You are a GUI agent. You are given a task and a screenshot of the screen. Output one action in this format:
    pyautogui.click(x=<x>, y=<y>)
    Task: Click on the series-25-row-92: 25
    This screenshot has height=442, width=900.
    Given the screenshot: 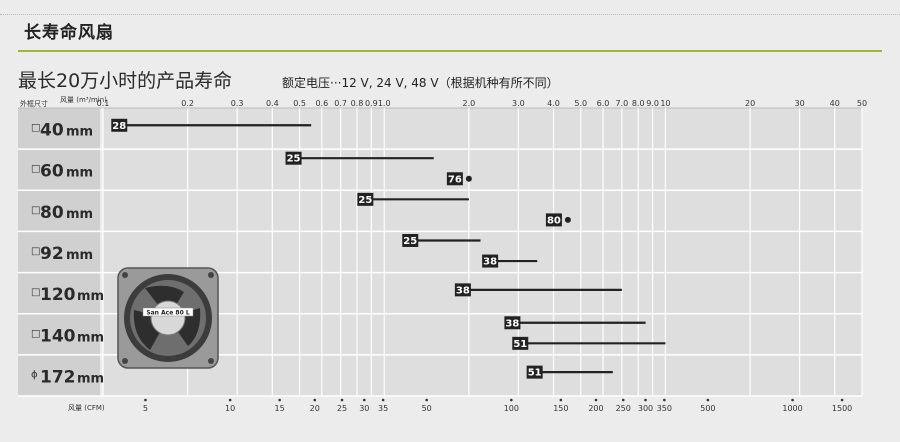 What is the action you would take?
    pyautogui.click(x=441, y=240)
    